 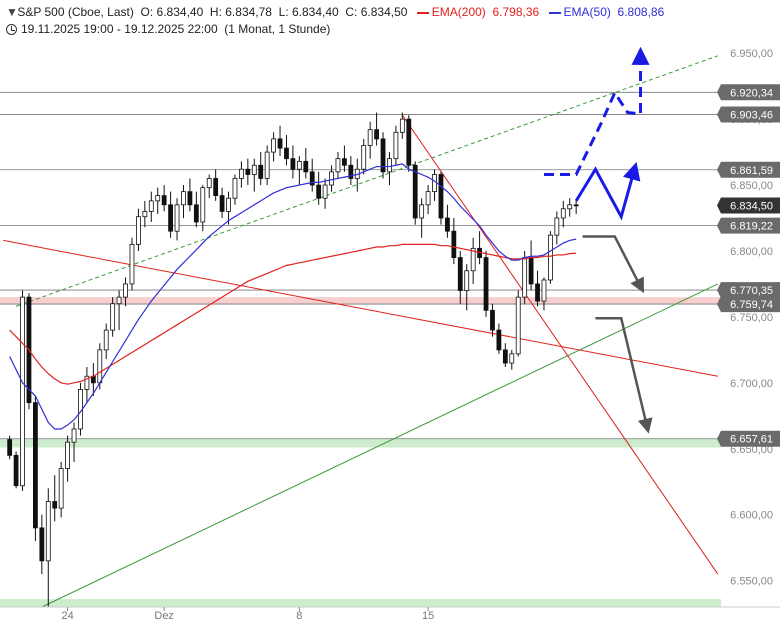 What do you see at coordinates (751, 582) in the screenshot?
I see `y-tick-label: 6.550,00` at bounding box center [751, 582].